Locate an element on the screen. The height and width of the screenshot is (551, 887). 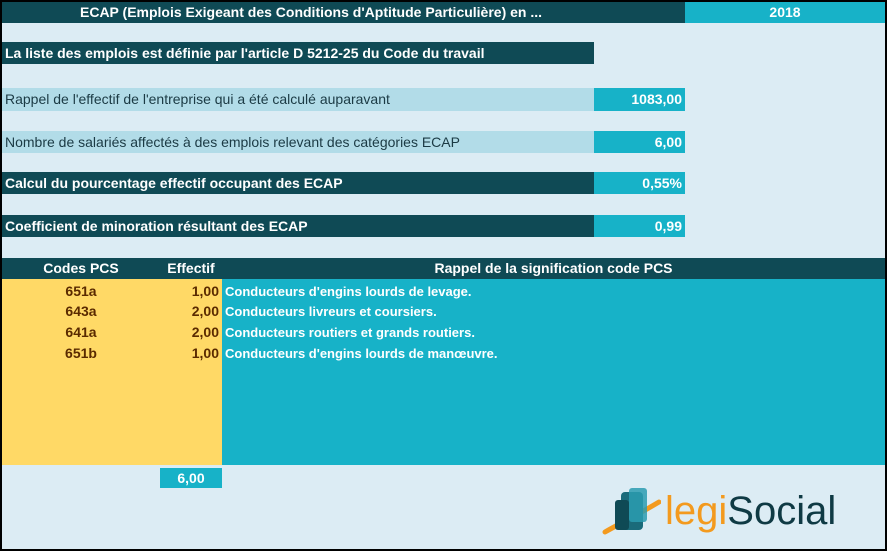
pourcentage-value-cell: 0,55% is located at coordinates (639, 183).